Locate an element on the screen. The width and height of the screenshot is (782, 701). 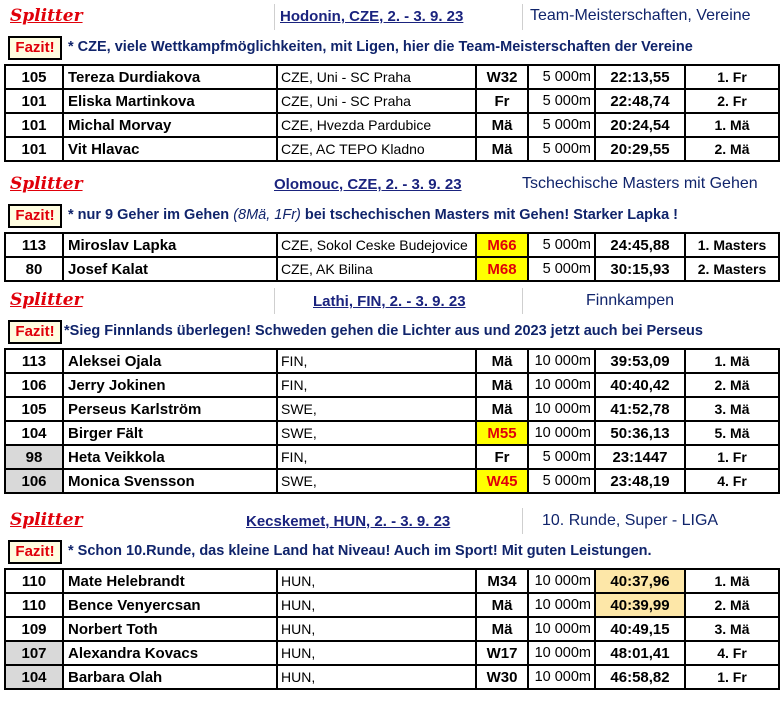
section-title: Team-Meisterschaften, Vereine is located at coordinates (640, 15).